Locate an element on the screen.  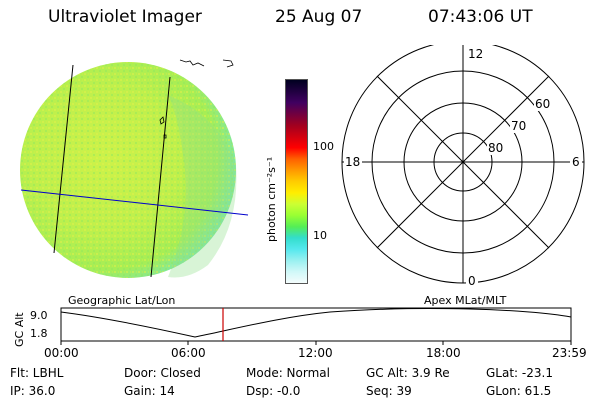
instrument-title: Ultraviolet Imager is located at coordinates (125, 17).